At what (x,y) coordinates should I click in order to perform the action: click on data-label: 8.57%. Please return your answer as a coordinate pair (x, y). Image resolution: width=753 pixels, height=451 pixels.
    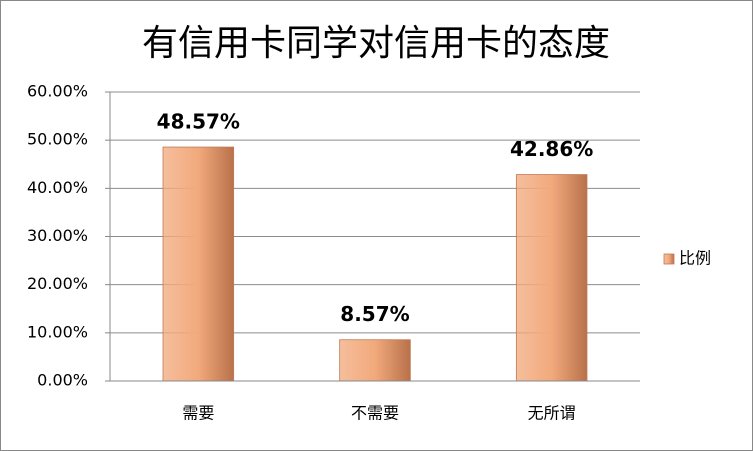
    Looking at the image, I should click on (374, 314).